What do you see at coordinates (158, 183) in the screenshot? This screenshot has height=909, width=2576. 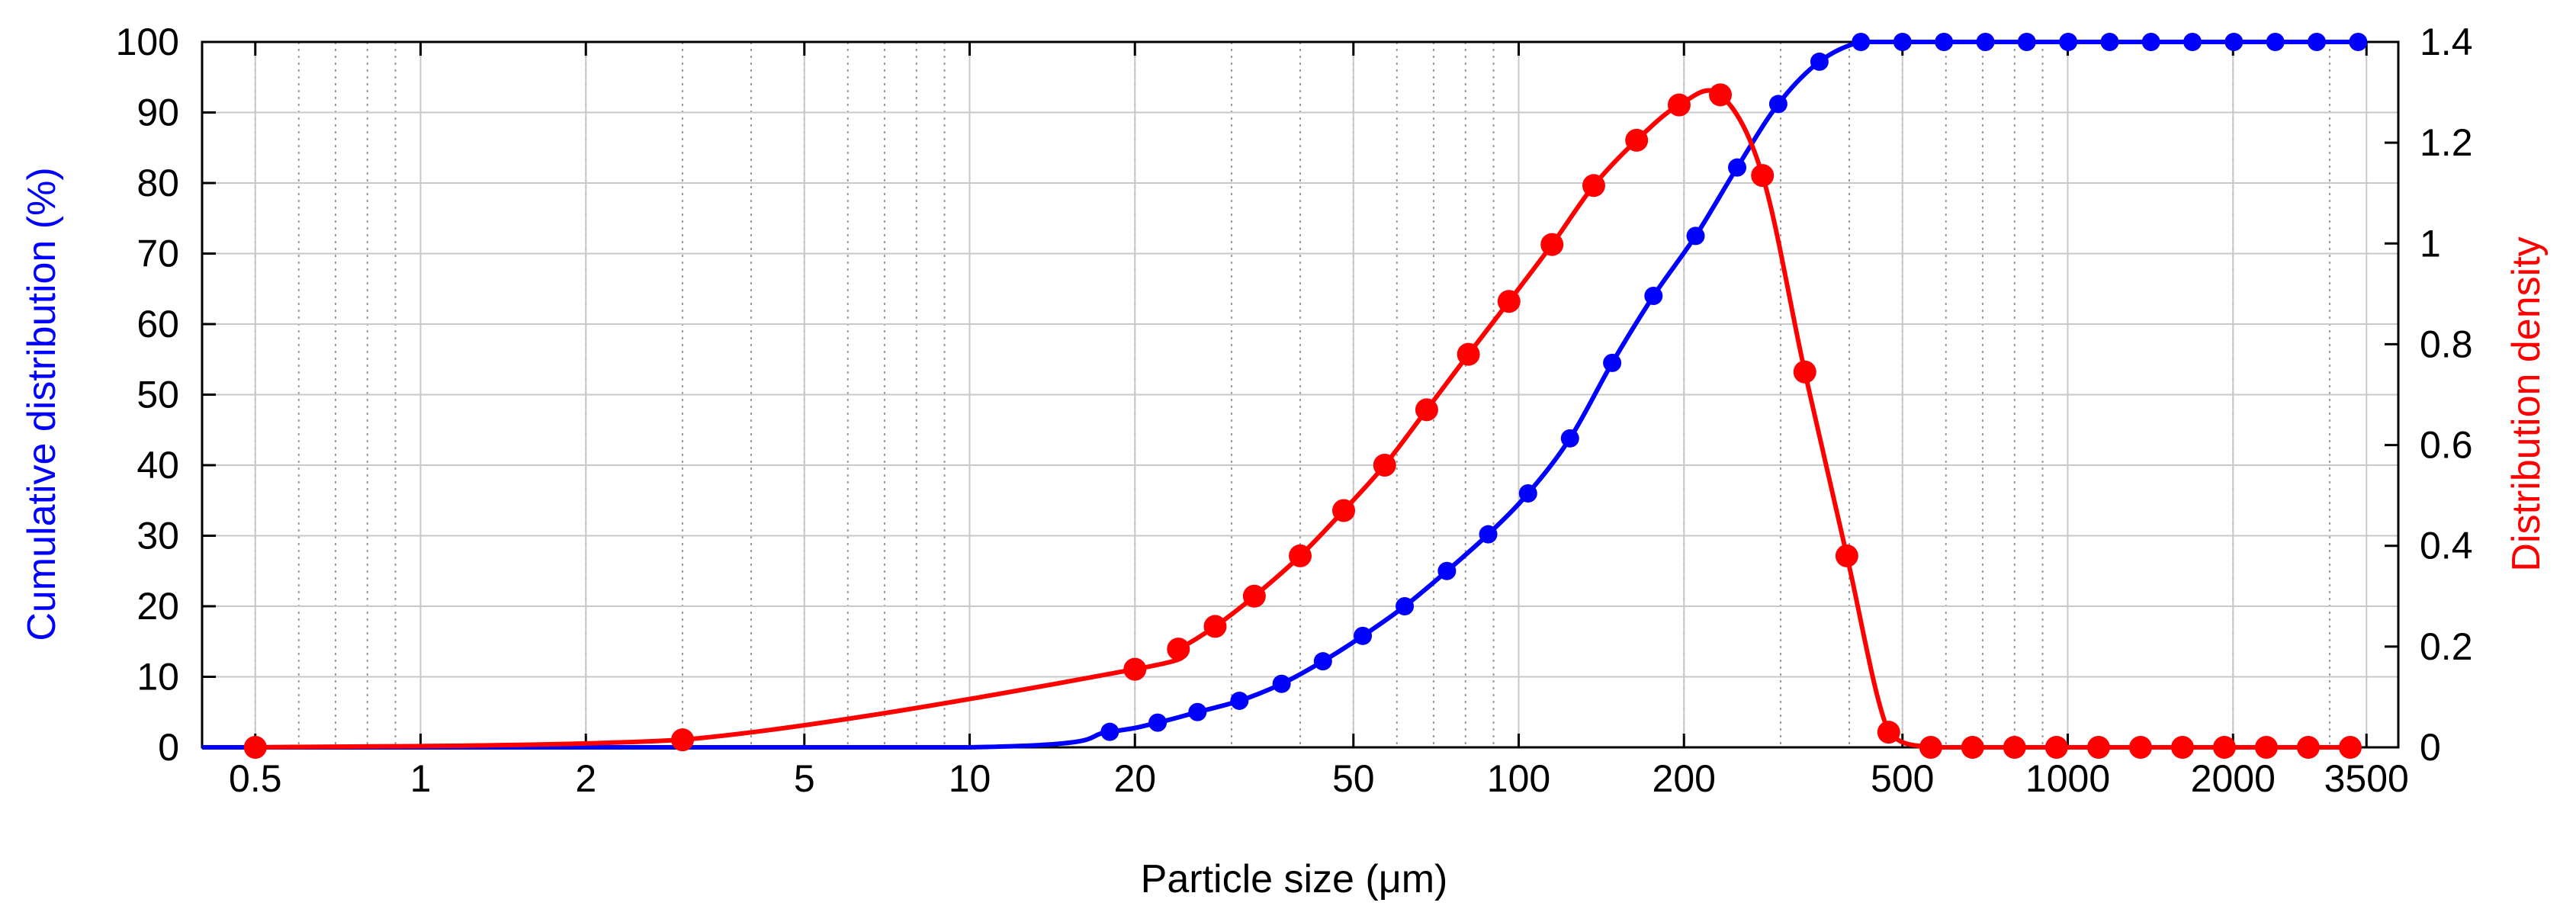 I see `left-y-tick-label: 80` at bounding box center [158, 183].